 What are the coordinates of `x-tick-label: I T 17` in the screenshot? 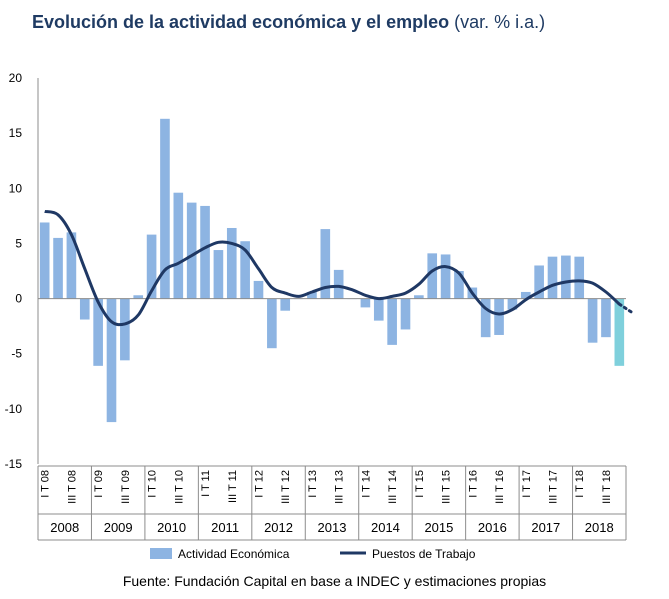 It's located at (527, 484).